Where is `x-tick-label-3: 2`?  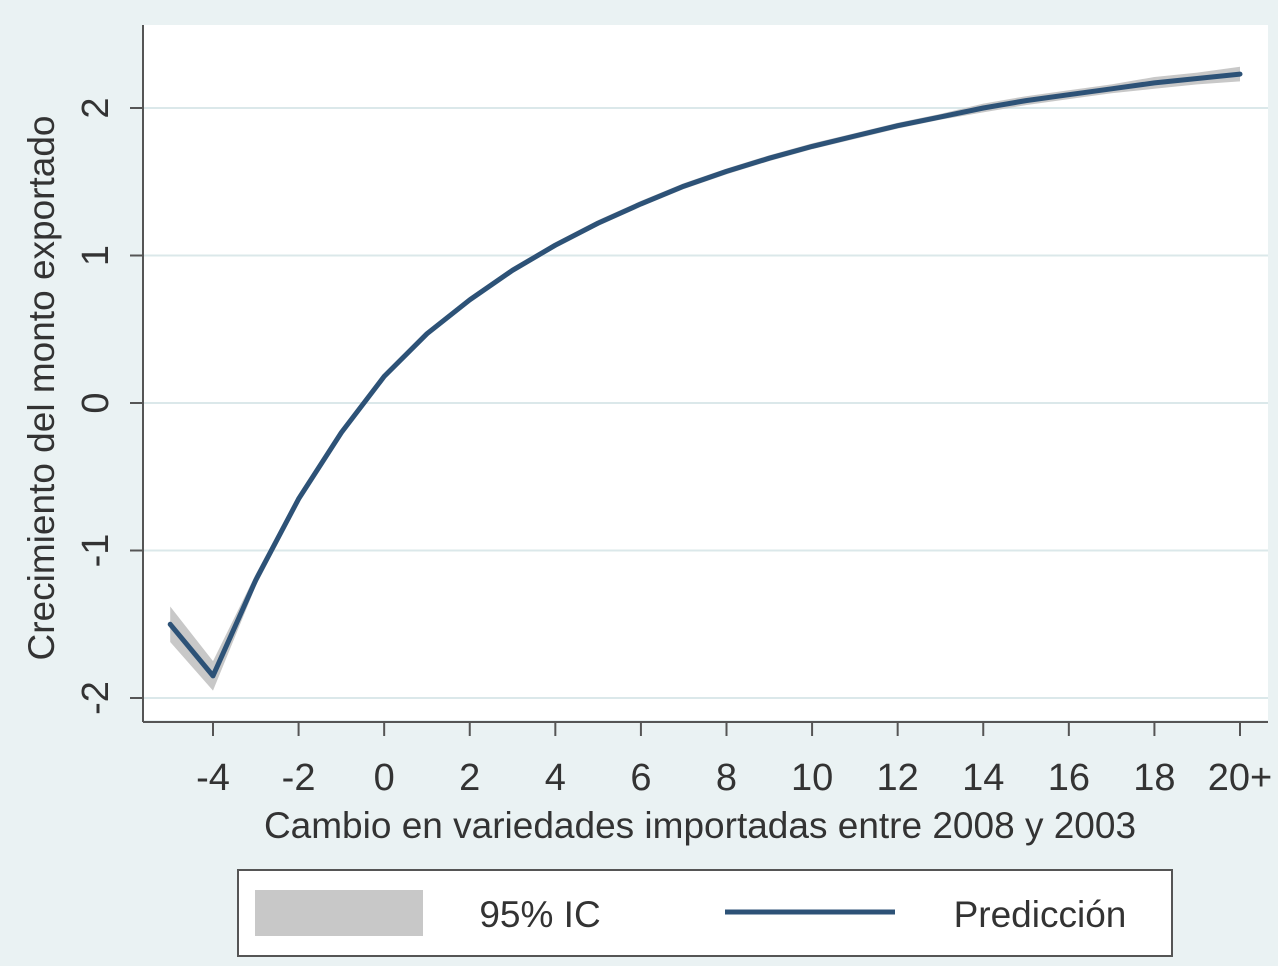 x-tick-label-3: 2 is located at coordinates (469, 778).